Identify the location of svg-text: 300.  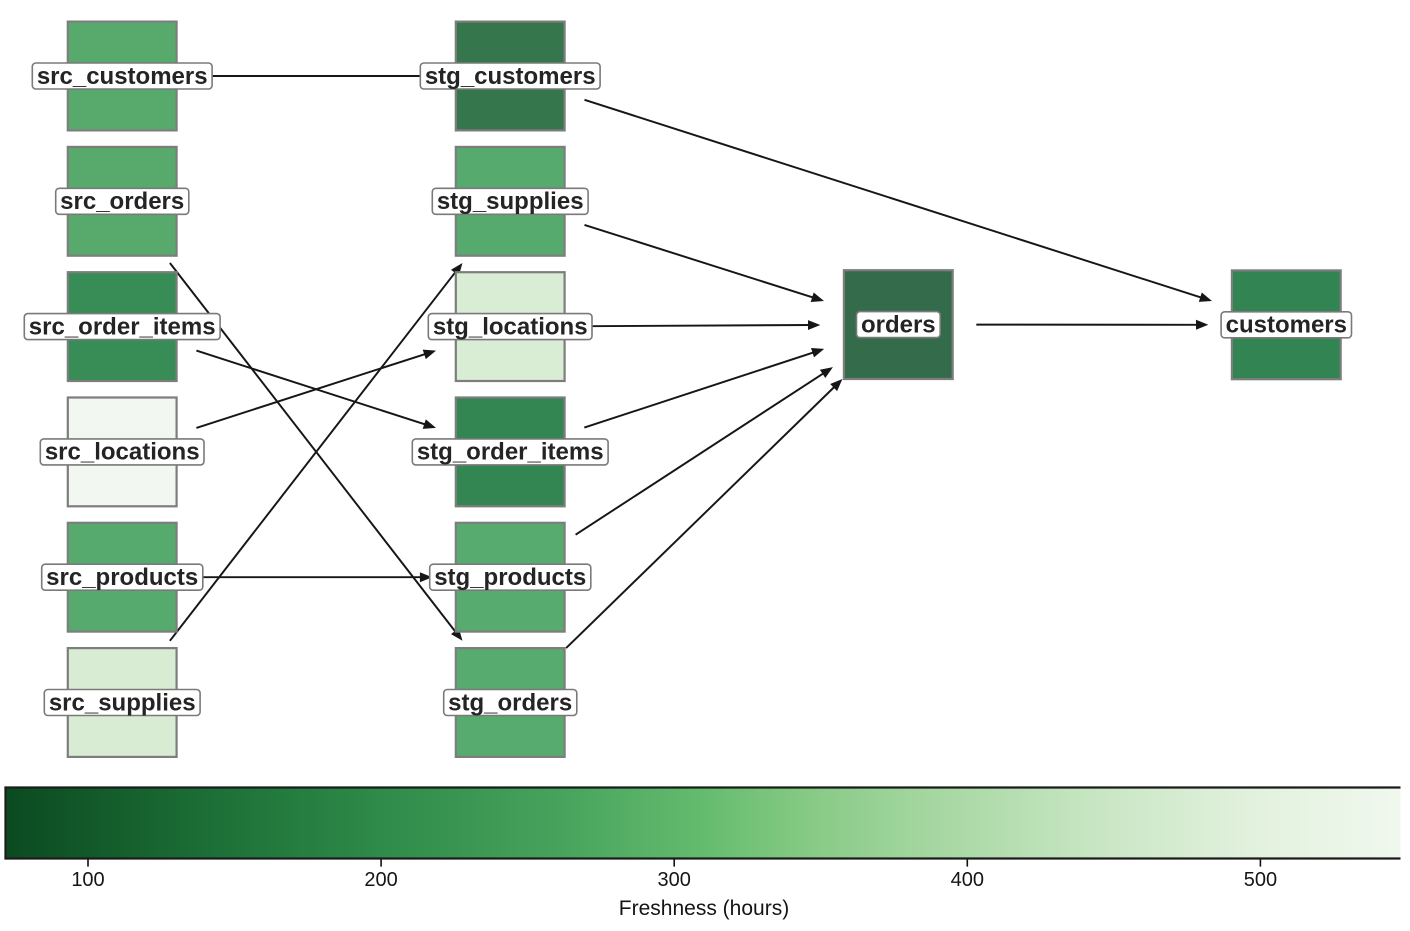
(674, 880).